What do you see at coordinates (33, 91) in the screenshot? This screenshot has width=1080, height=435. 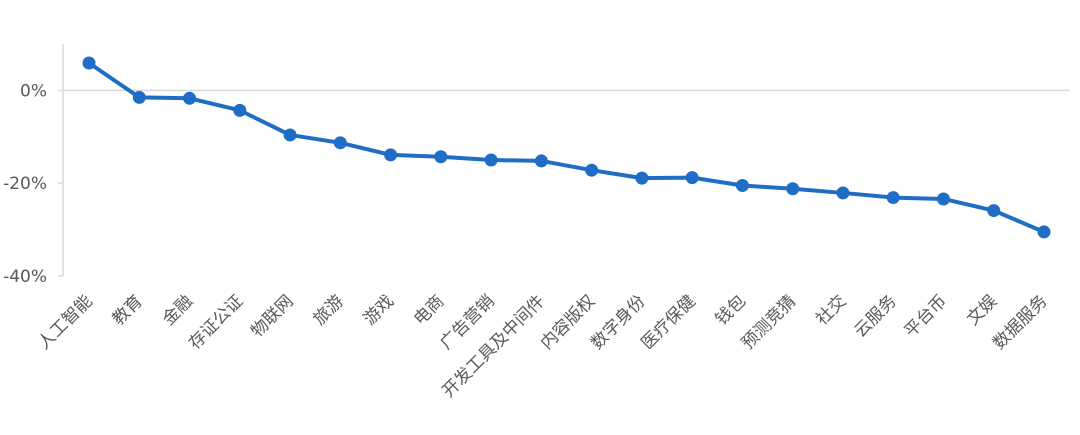 I see `y-tick-label: 0%` at bounding box center [33, 91].